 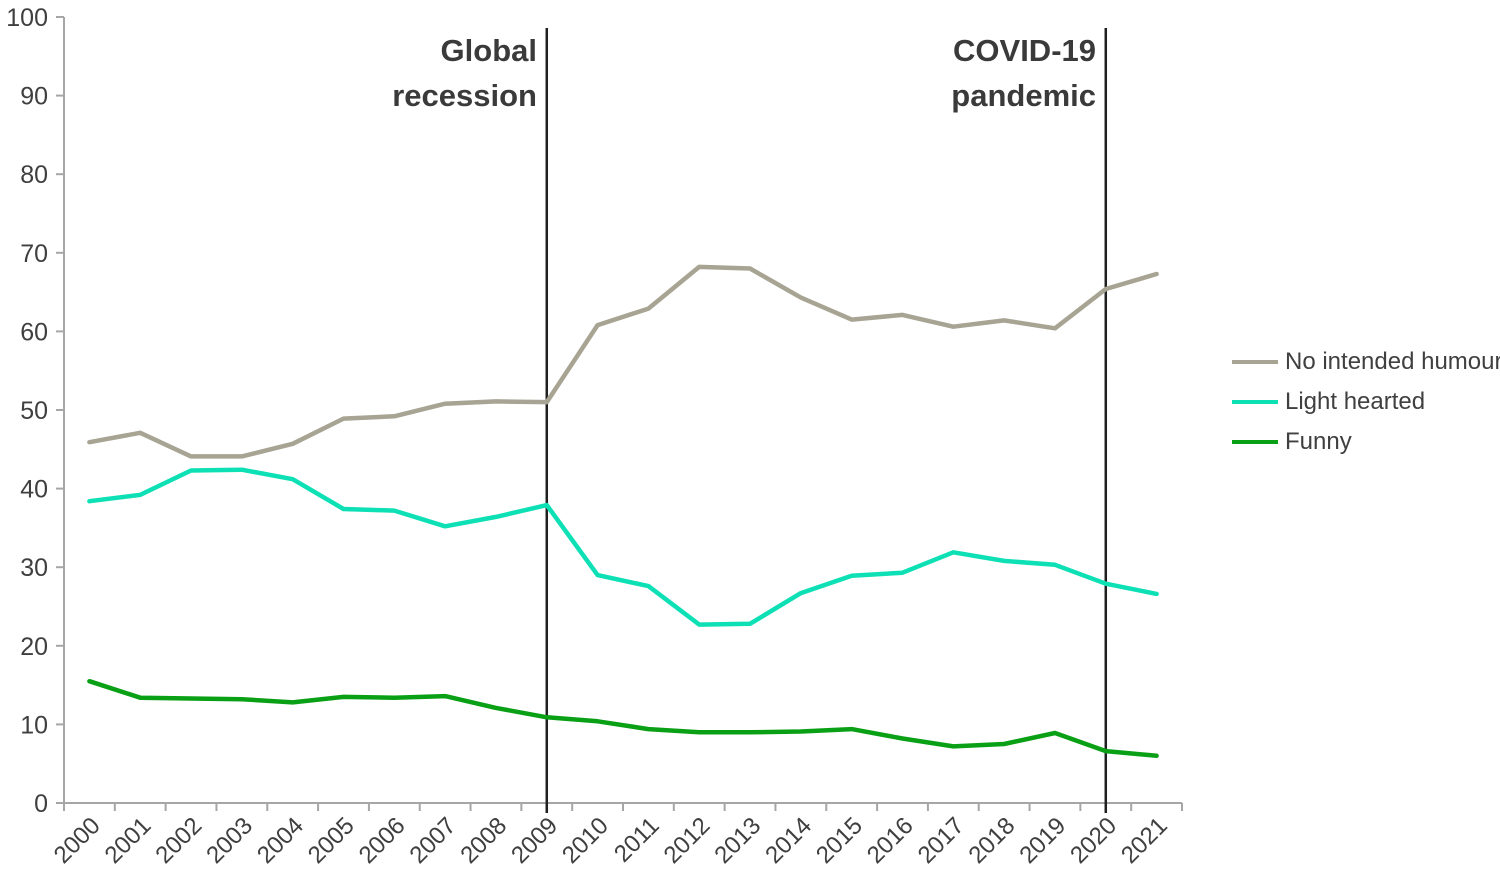 What do you see at coordinates (41, 804) in the screenshot?
I see `y-tick-label: 0` at bounding box center [41, 804].